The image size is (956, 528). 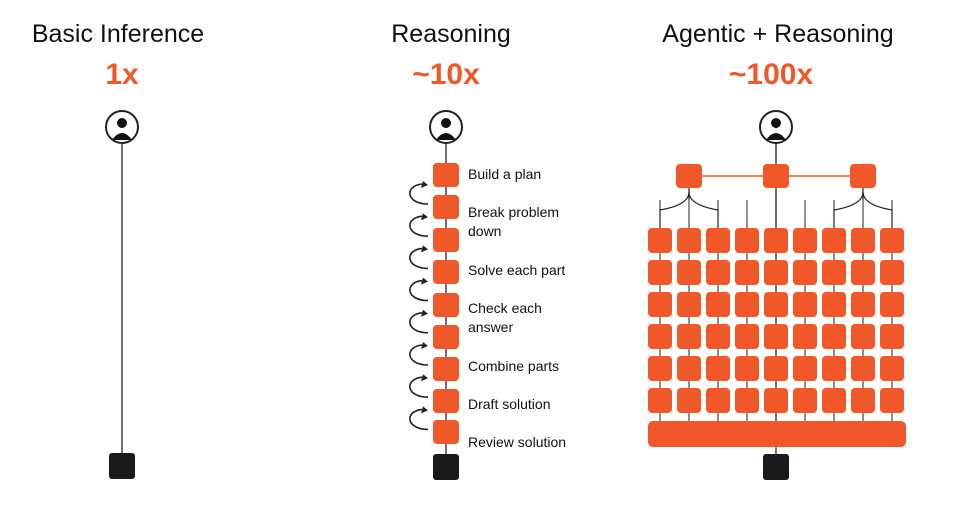 I want to click on basic-inference-flow, so click(x=122, y=294).